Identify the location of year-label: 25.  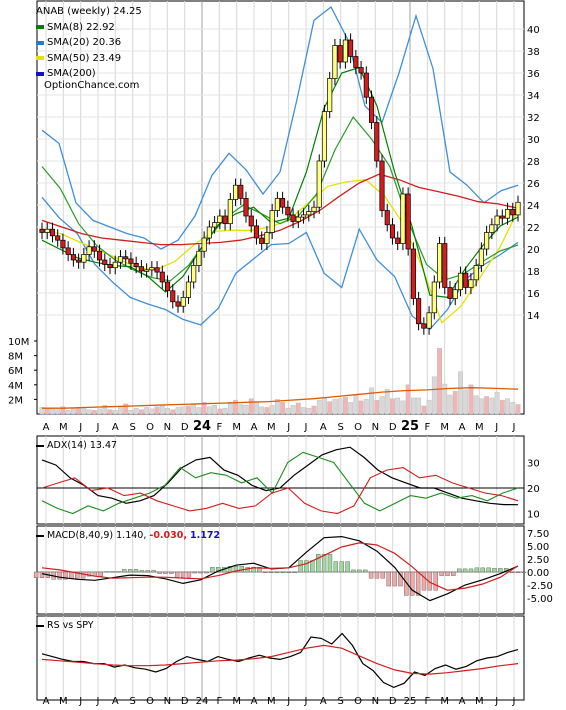
(410, 426).